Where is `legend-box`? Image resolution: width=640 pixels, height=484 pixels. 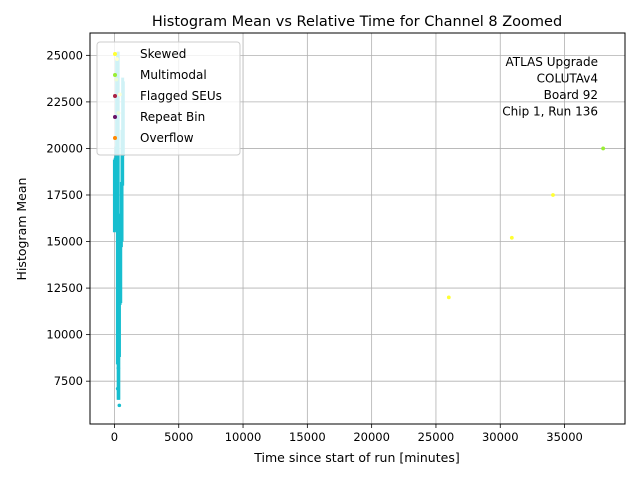
legend-box is located at coordinates (168, 98).